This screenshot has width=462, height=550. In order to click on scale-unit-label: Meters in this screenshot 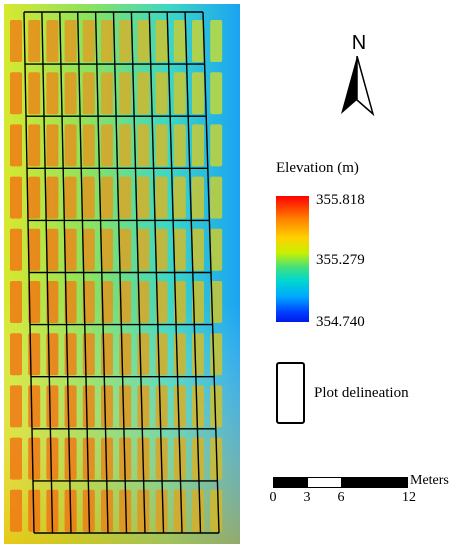, I will do `click(429, 480)`.